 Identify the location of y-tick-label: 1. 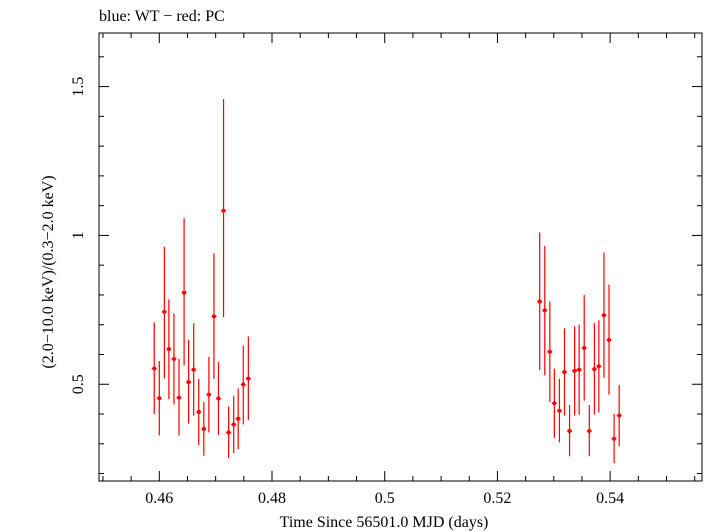
(78, 235).